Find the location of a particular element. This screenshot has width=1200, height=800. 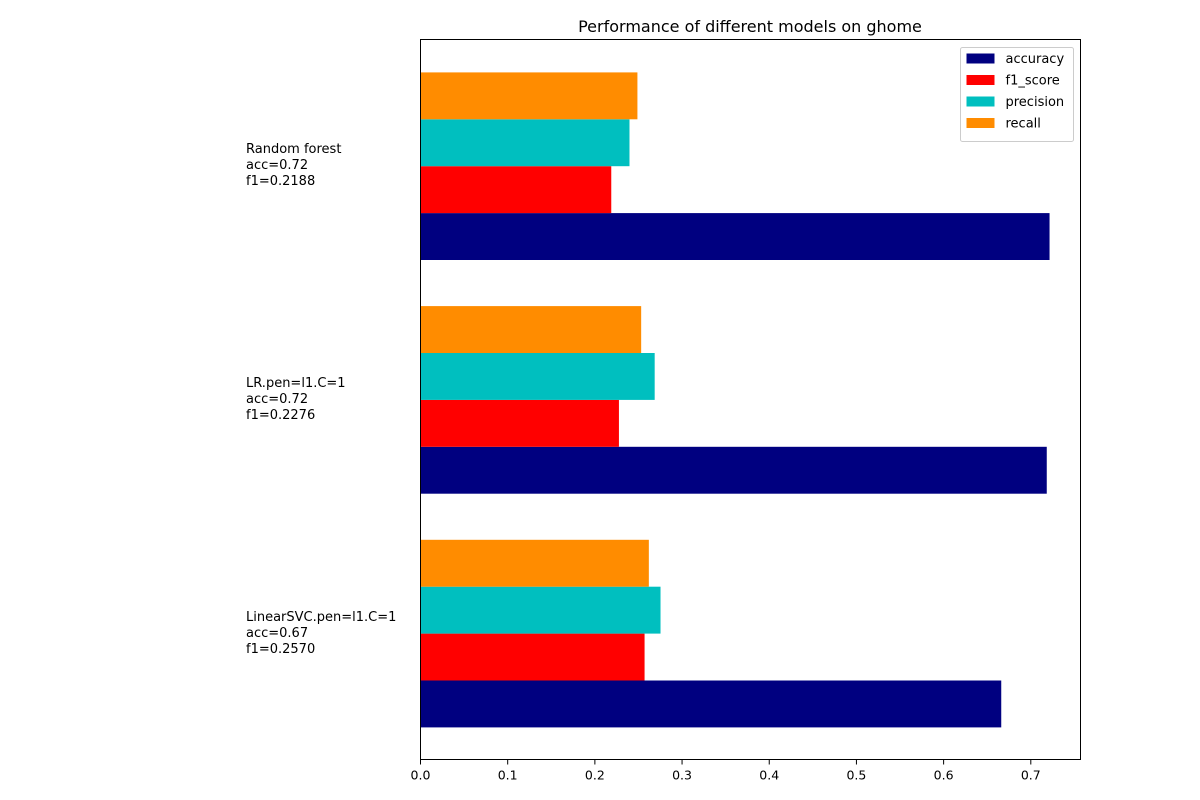

model-label-line: acc=0.67 is located at coordinates (277, 633).